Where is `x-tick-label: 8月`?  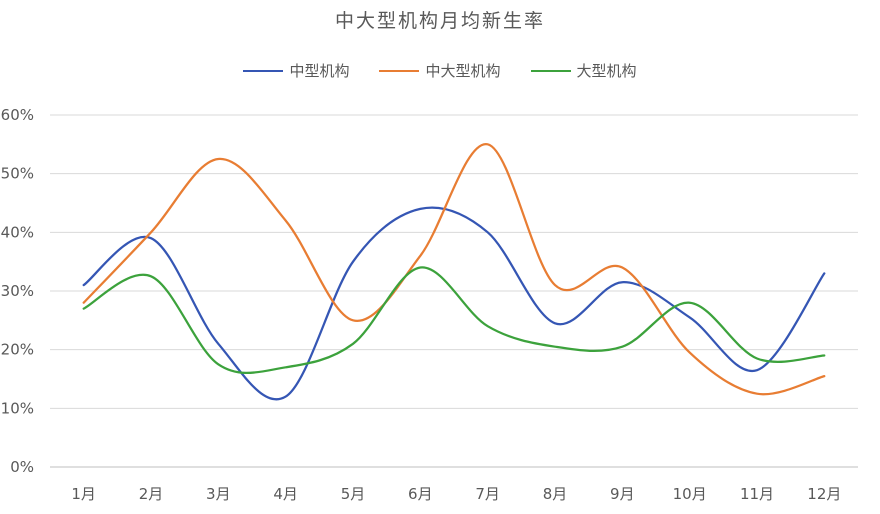 x-tick-label: 8月 is located at coordinates (555, 494).